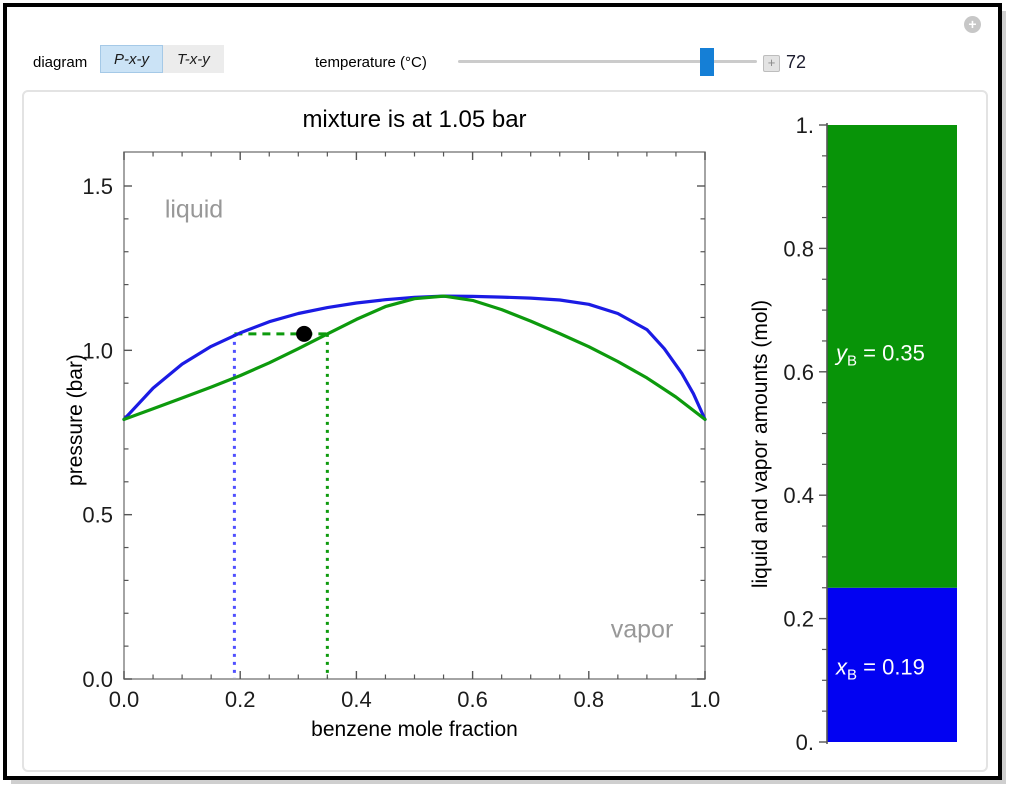 This screenshot has height=798, width=1015. I want to click on x-axis-label: benzene mole fraction, so click(414, 729).